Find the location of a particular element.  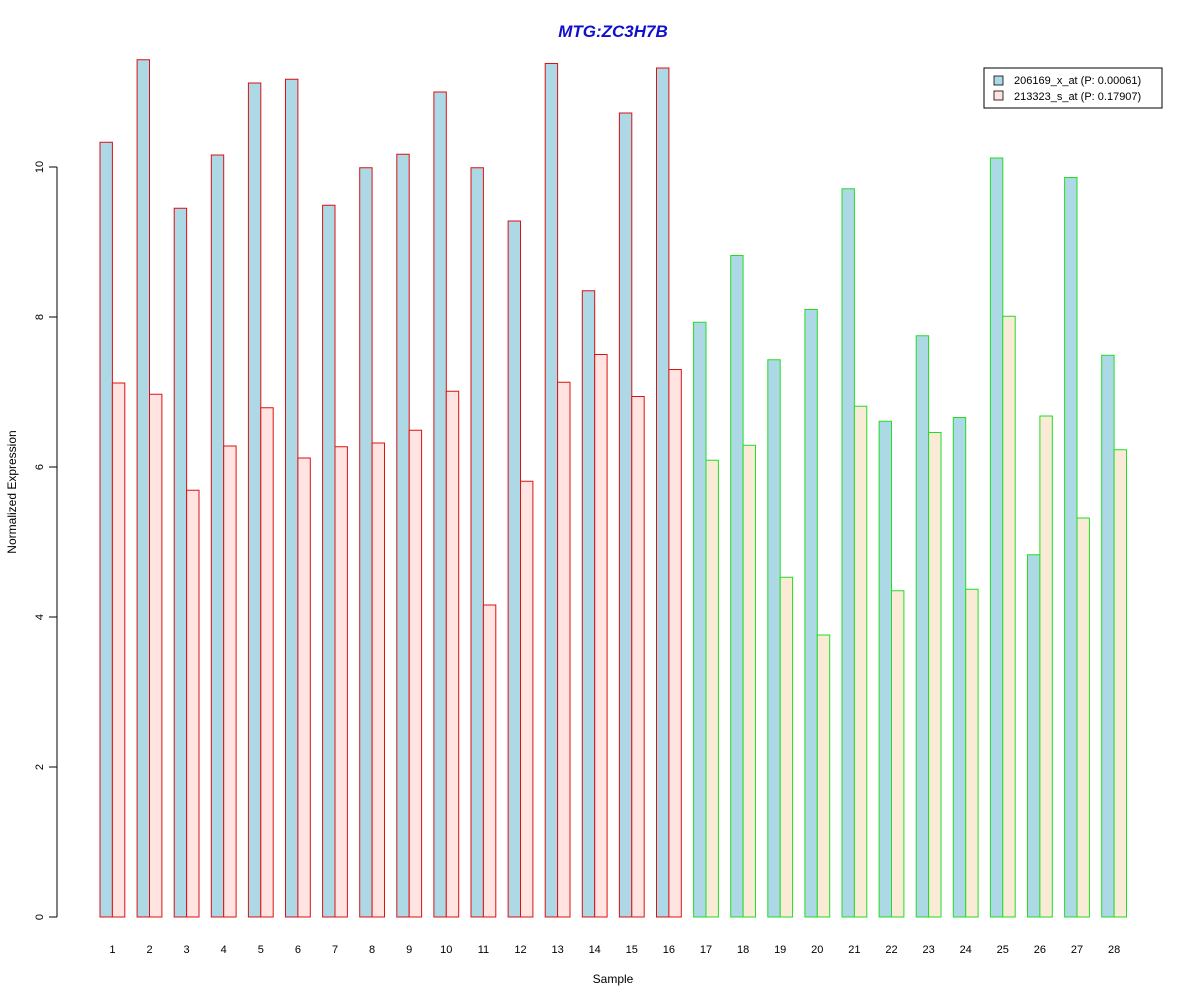

x-tick-label-21: 21 is located at coordinates (854, 950).